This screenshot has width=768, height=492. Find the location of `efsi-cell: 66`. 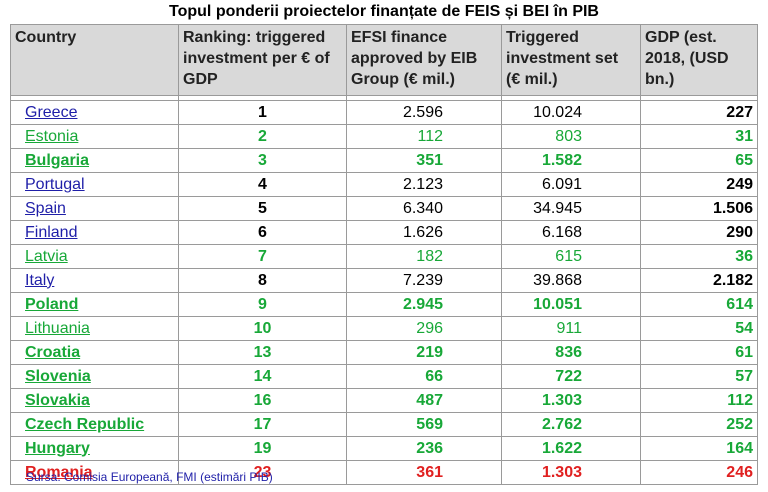

efsi-cell: 66 is located at coordinates (424, 376).